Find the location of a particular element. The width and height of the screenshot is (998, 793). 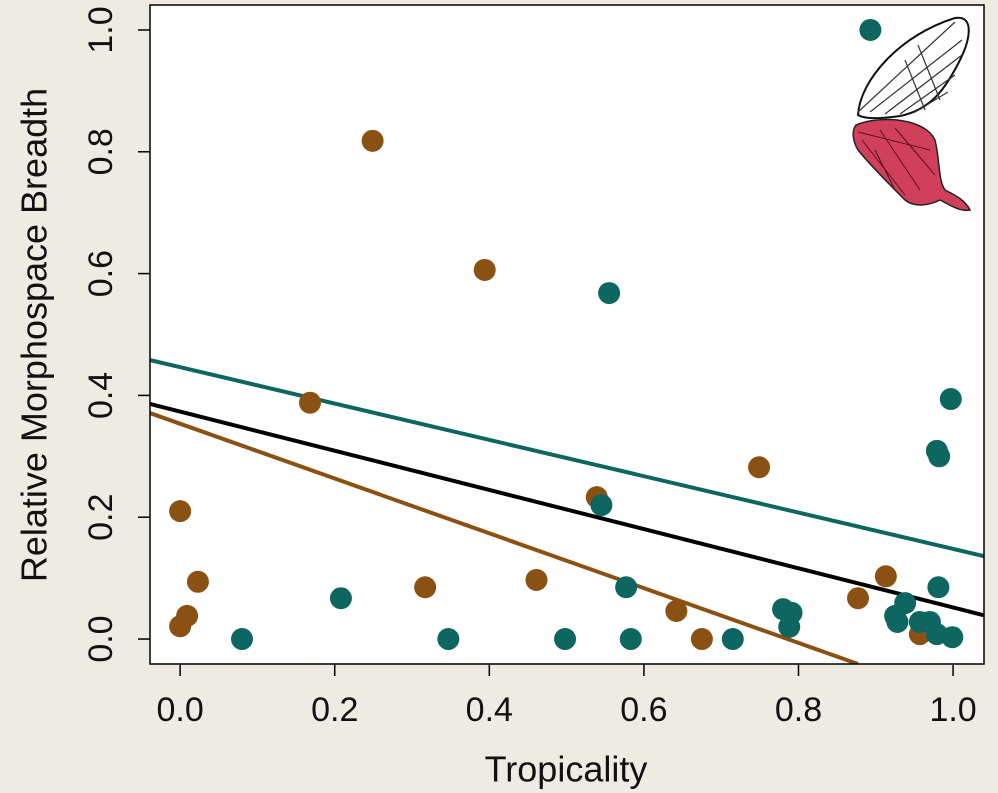

y-tick-label: 0.6 is located at coordinates (101, 273).